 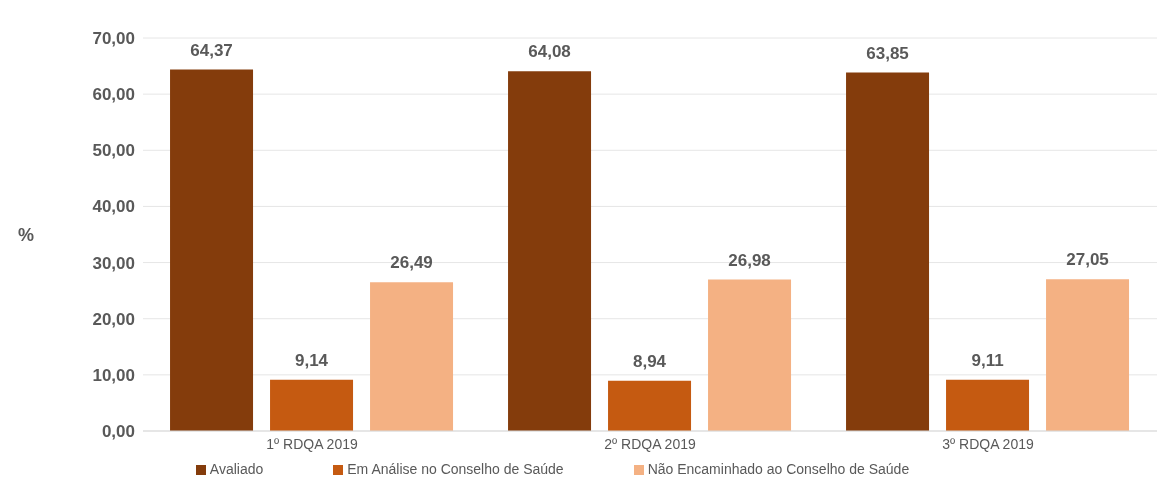 What do you see at coordinates (778, 469) in the screenshot?
I see `legend-label: Não Encaminhado ao Conselho de Saúde` at bounding box center [778, 469].